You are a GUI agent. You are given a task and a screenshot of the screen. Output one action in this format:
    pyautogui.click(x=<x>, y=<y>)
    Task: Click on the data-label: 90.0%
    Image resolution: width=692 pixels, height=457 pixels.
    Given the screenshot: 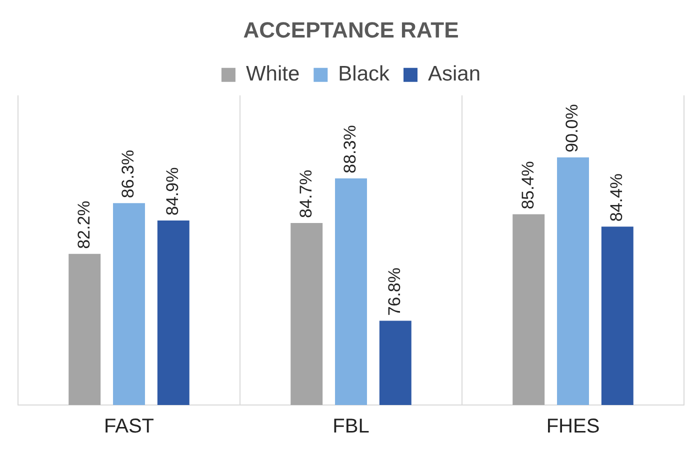 What is the action you would take?
    pyautogui.click(x=572, y=128)
    